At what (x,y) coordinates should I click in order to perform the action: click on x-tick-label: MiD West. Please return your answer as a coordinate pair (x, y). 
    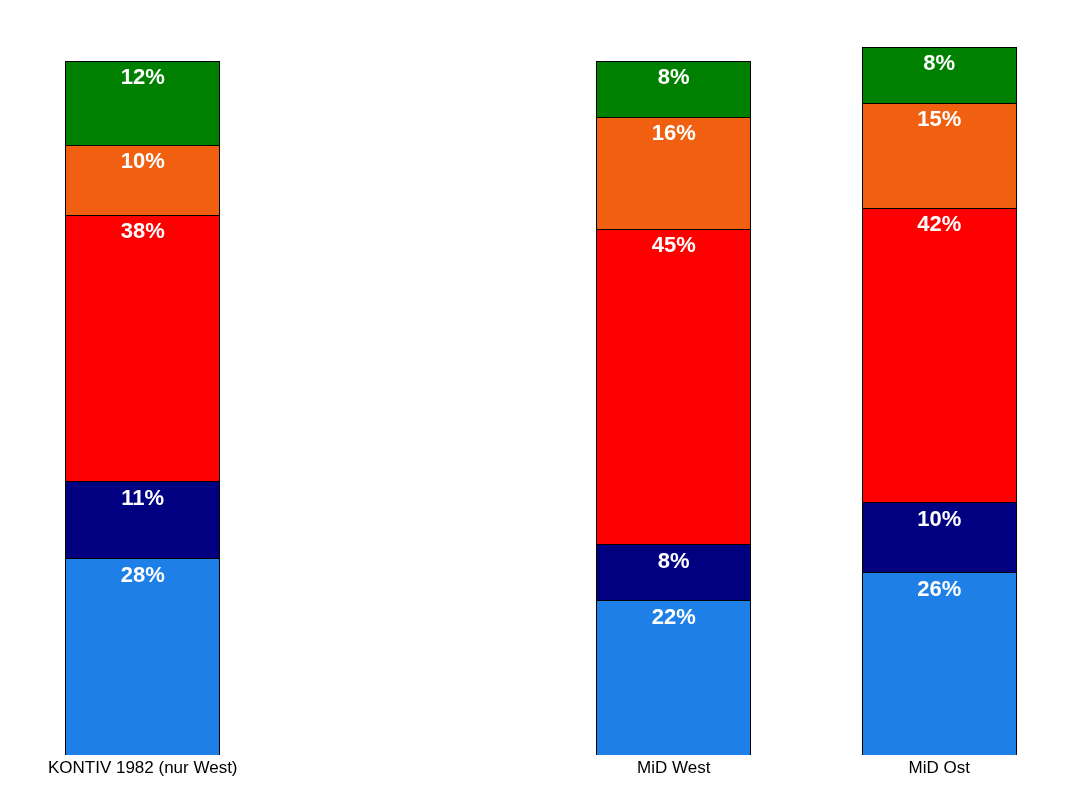
    Looking at the image, I should click on (674, 767).